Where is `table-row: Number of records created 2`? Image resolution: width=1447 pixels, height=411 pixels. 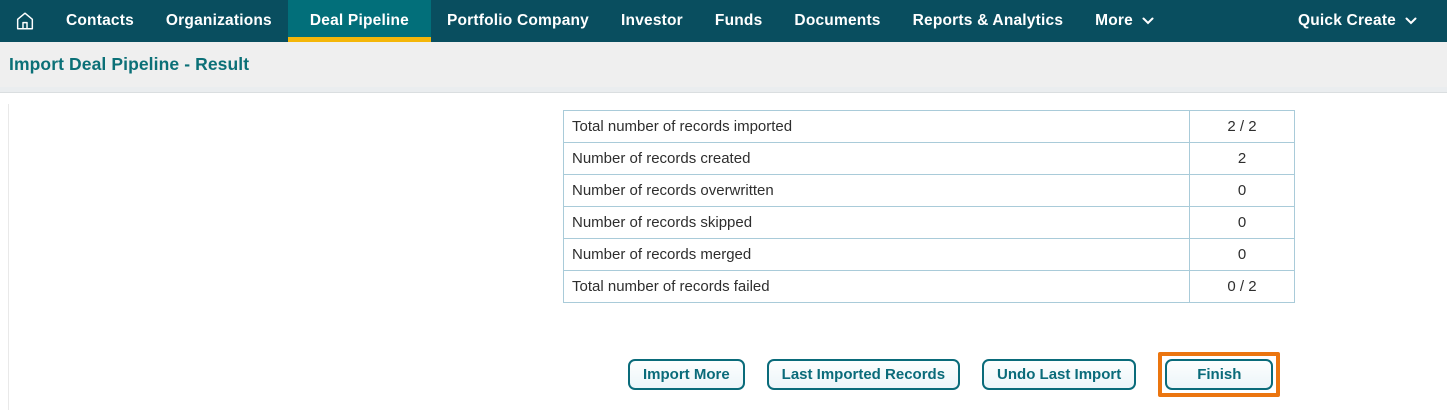
table-row: Number of records created 2 is located at coordinates (929, 158).